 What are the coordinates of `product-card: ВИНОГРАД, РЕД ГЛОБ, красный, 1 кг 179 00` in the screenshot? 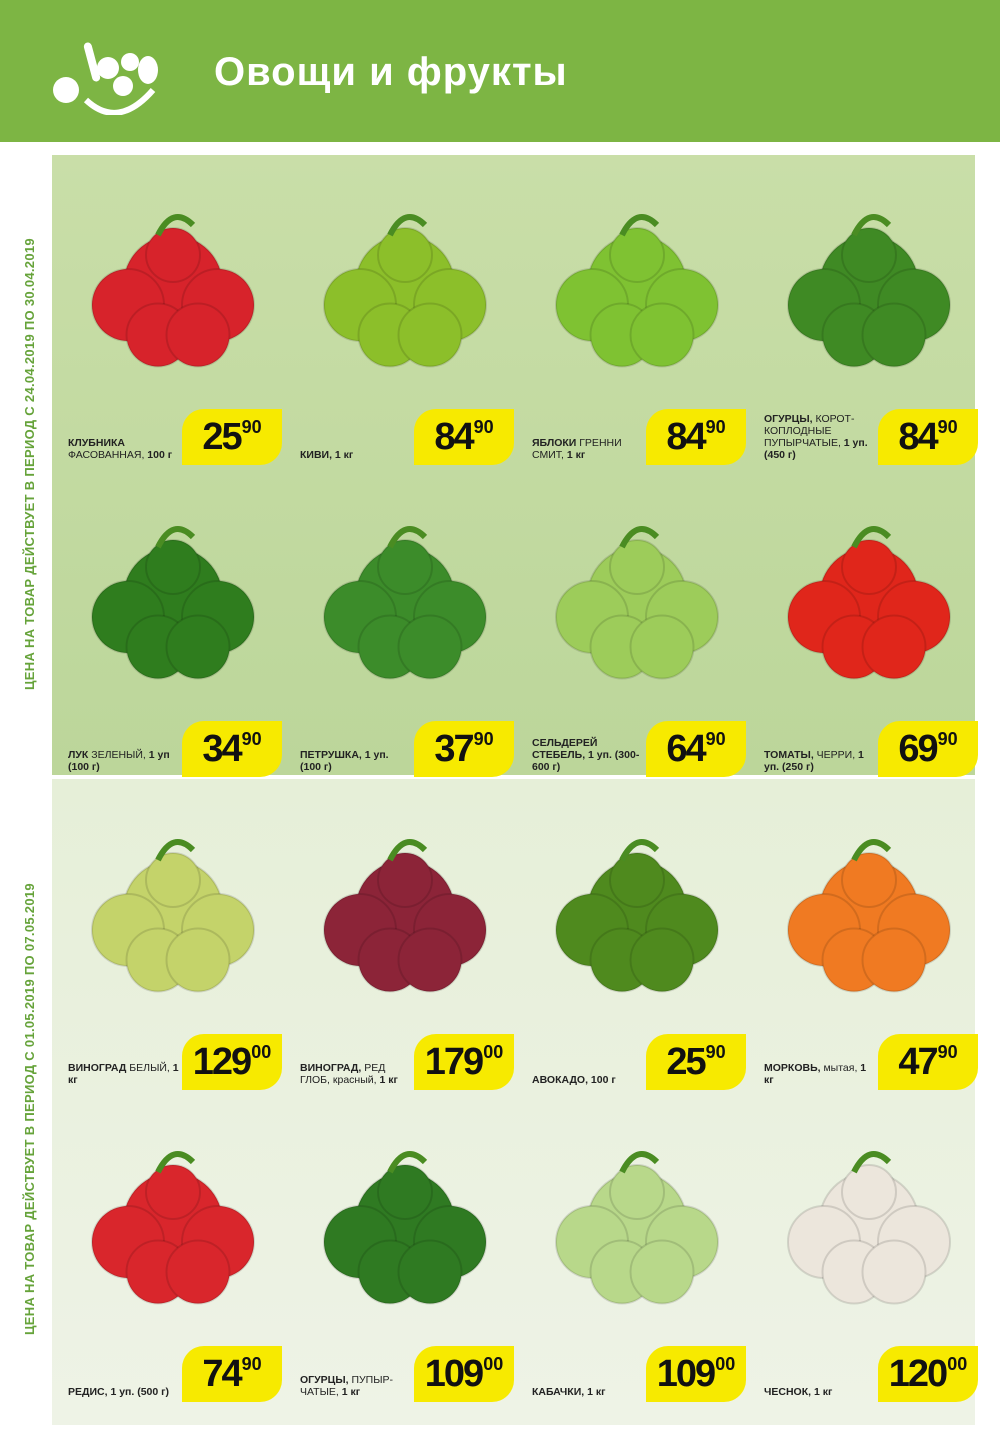 It's located at (405, 950).